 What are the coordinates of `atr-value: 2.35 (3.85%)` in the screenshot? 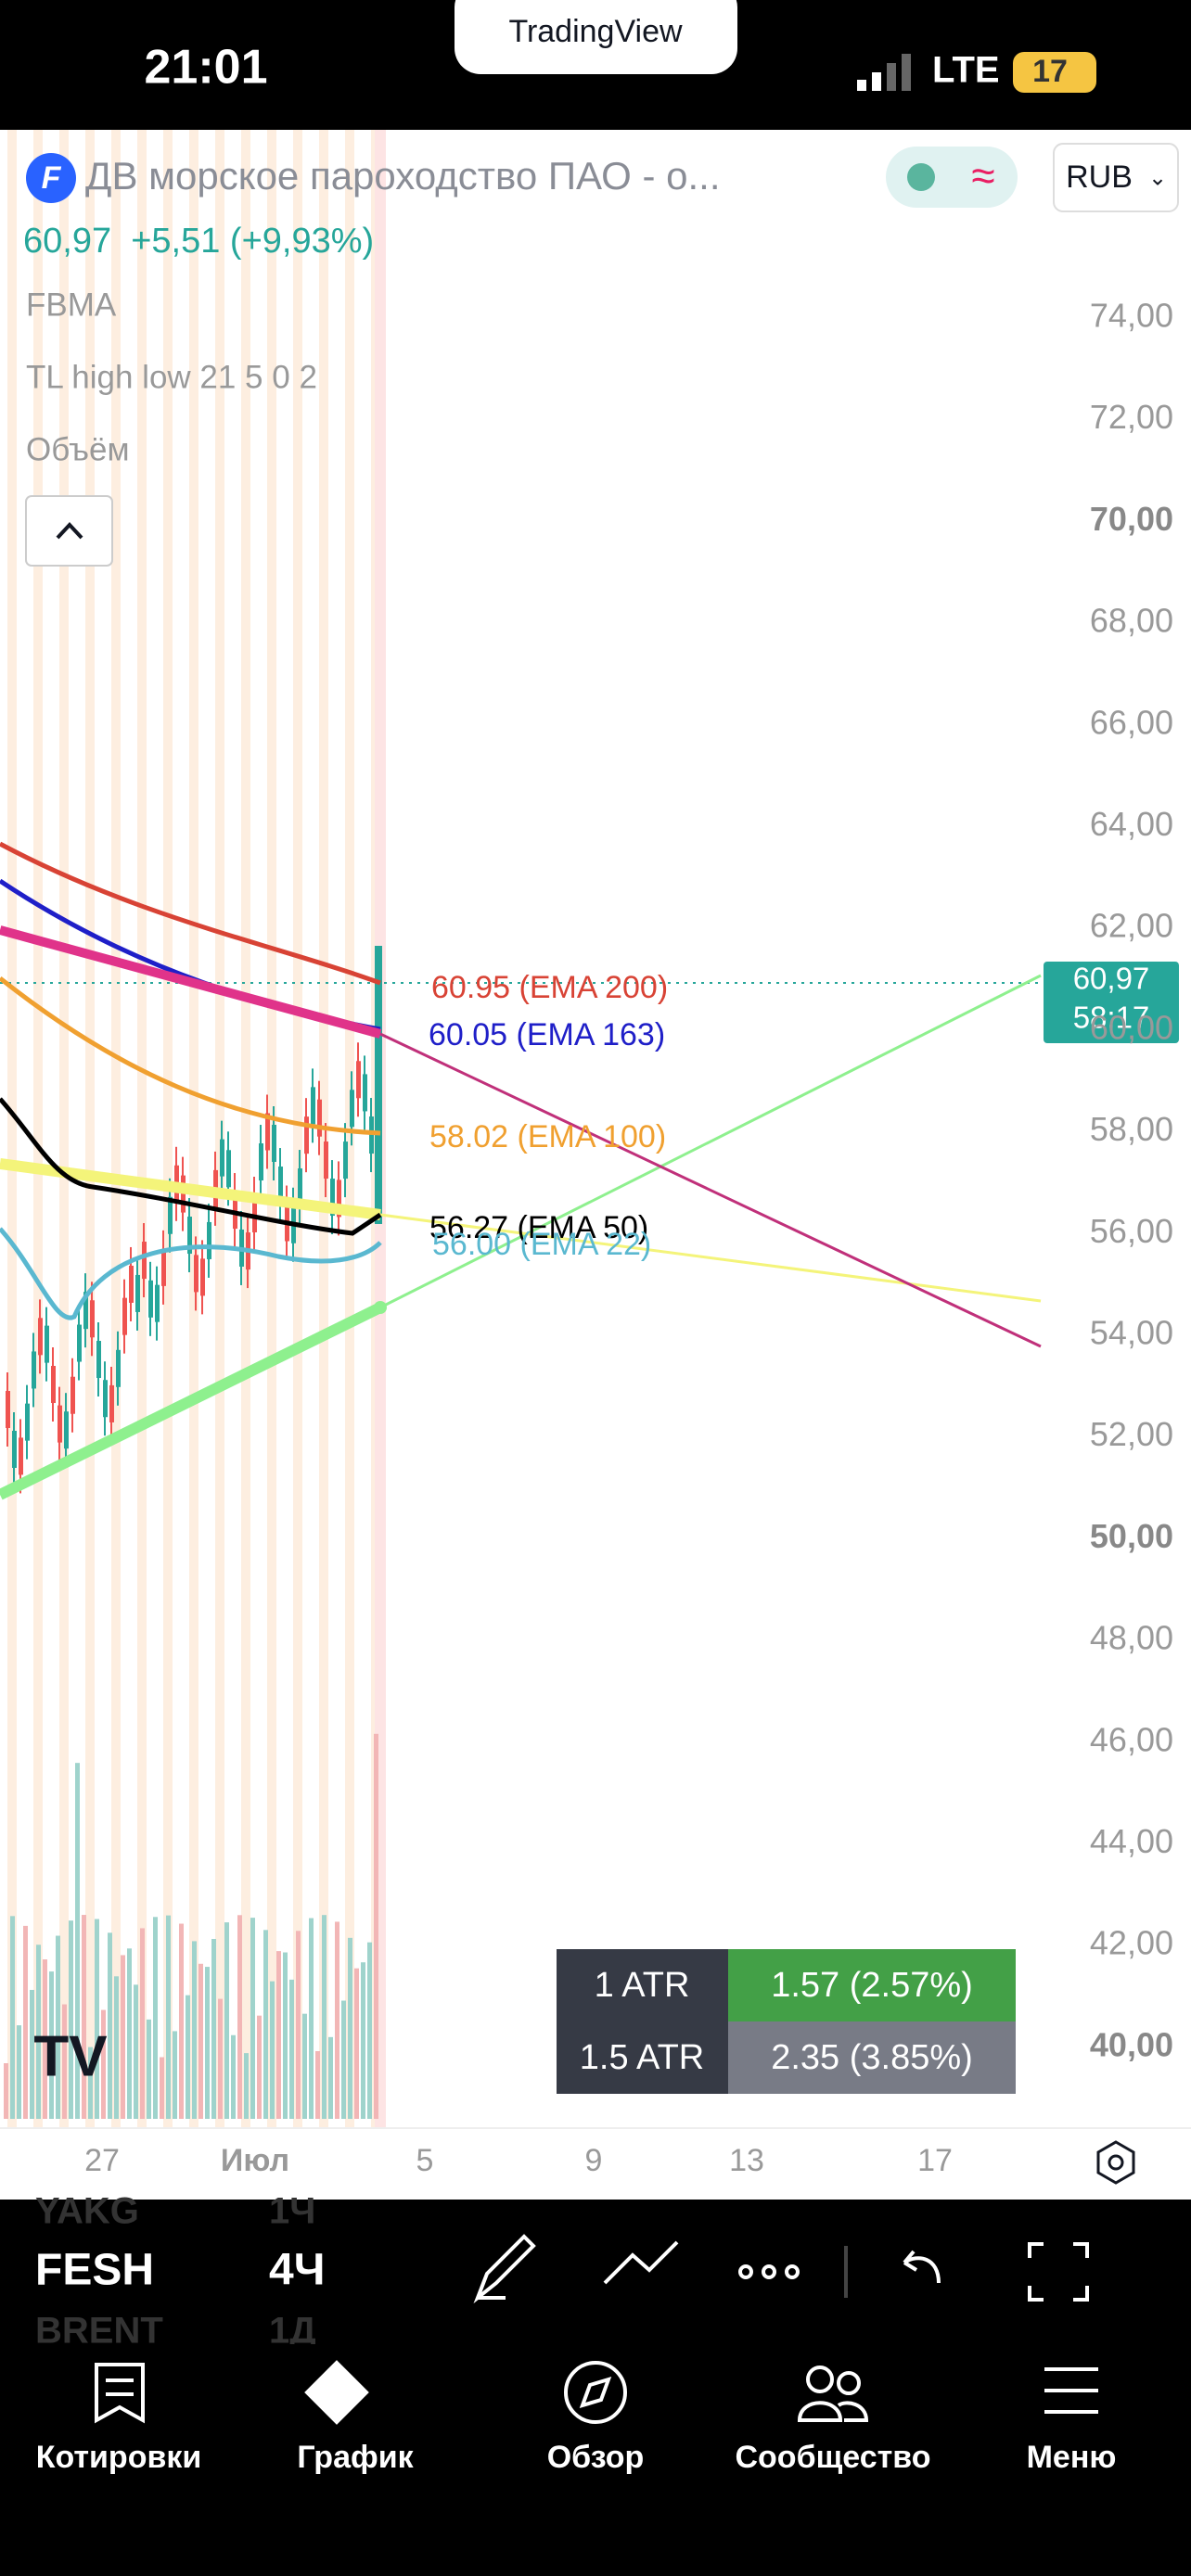 It's located at (872, 2057).